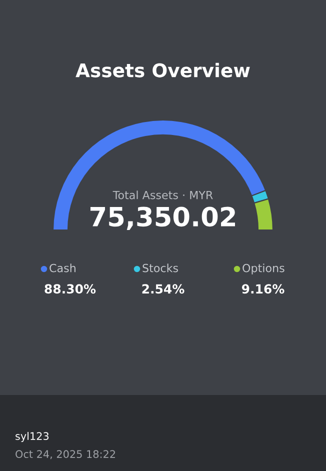 Image resolution: width=326 pixels, height=471 pixels. What do you see at coordinates (162, 218) in the screenshot?
I see `text: 75,350.02` at bounding box center [162, 218].